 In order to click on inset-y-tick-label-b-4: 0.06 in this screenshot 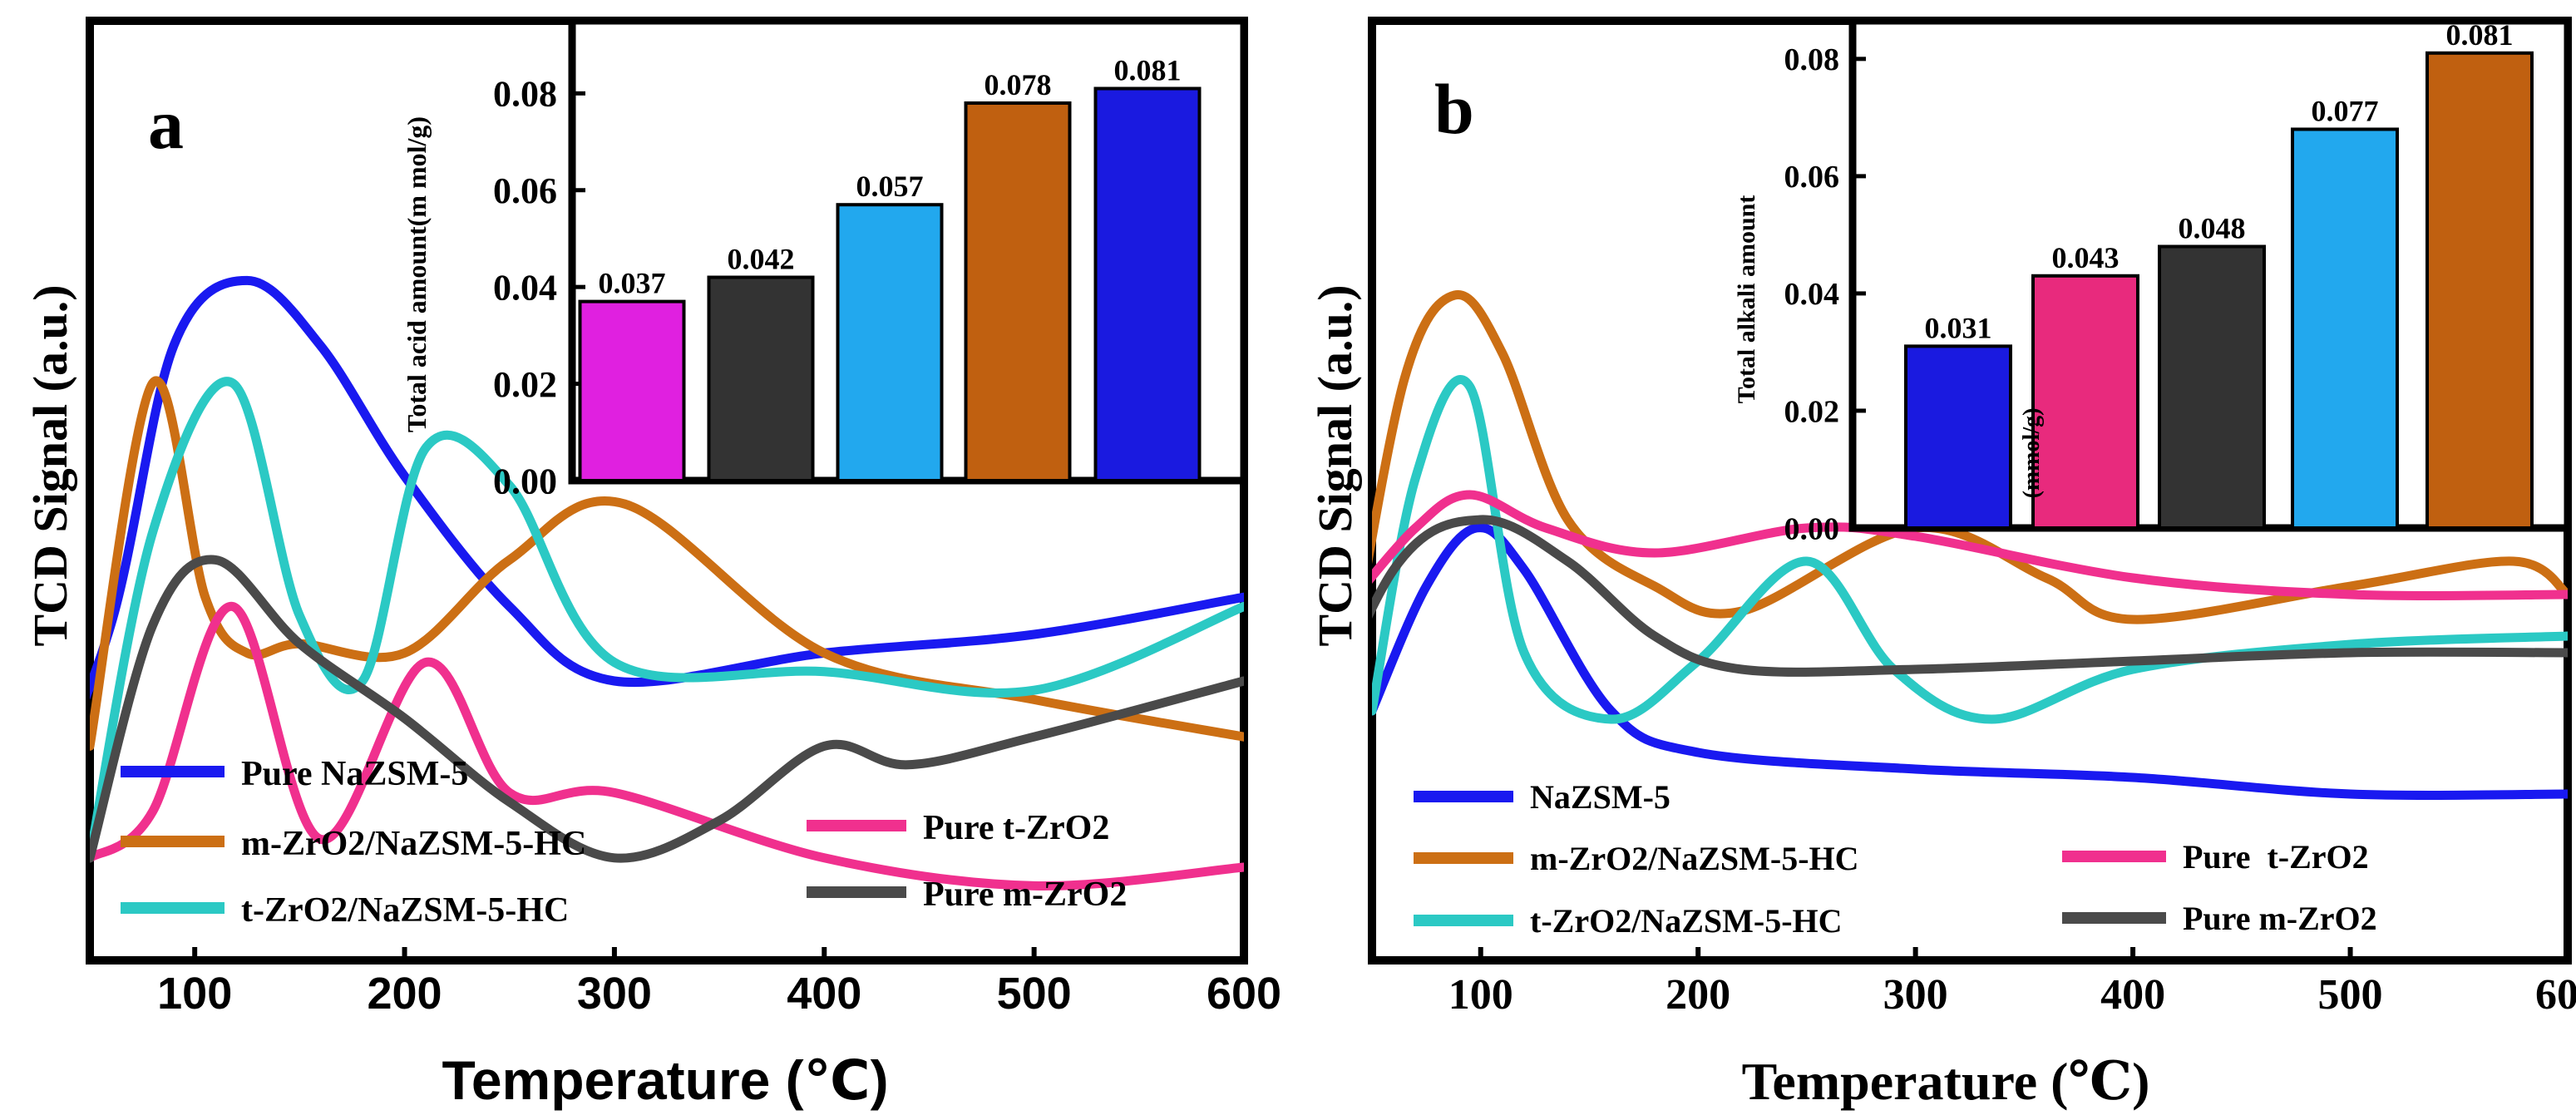, I will do `click(1812, 177)`.